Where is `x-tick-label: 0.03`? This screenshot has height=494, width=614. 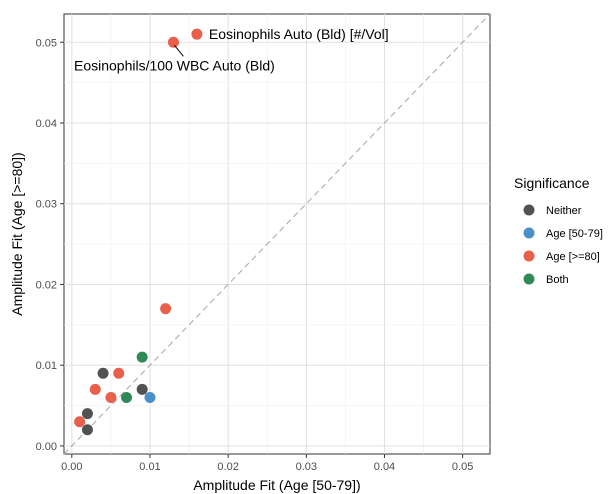 x-tick-label: 0.03 is located at coordinates (306, 467).